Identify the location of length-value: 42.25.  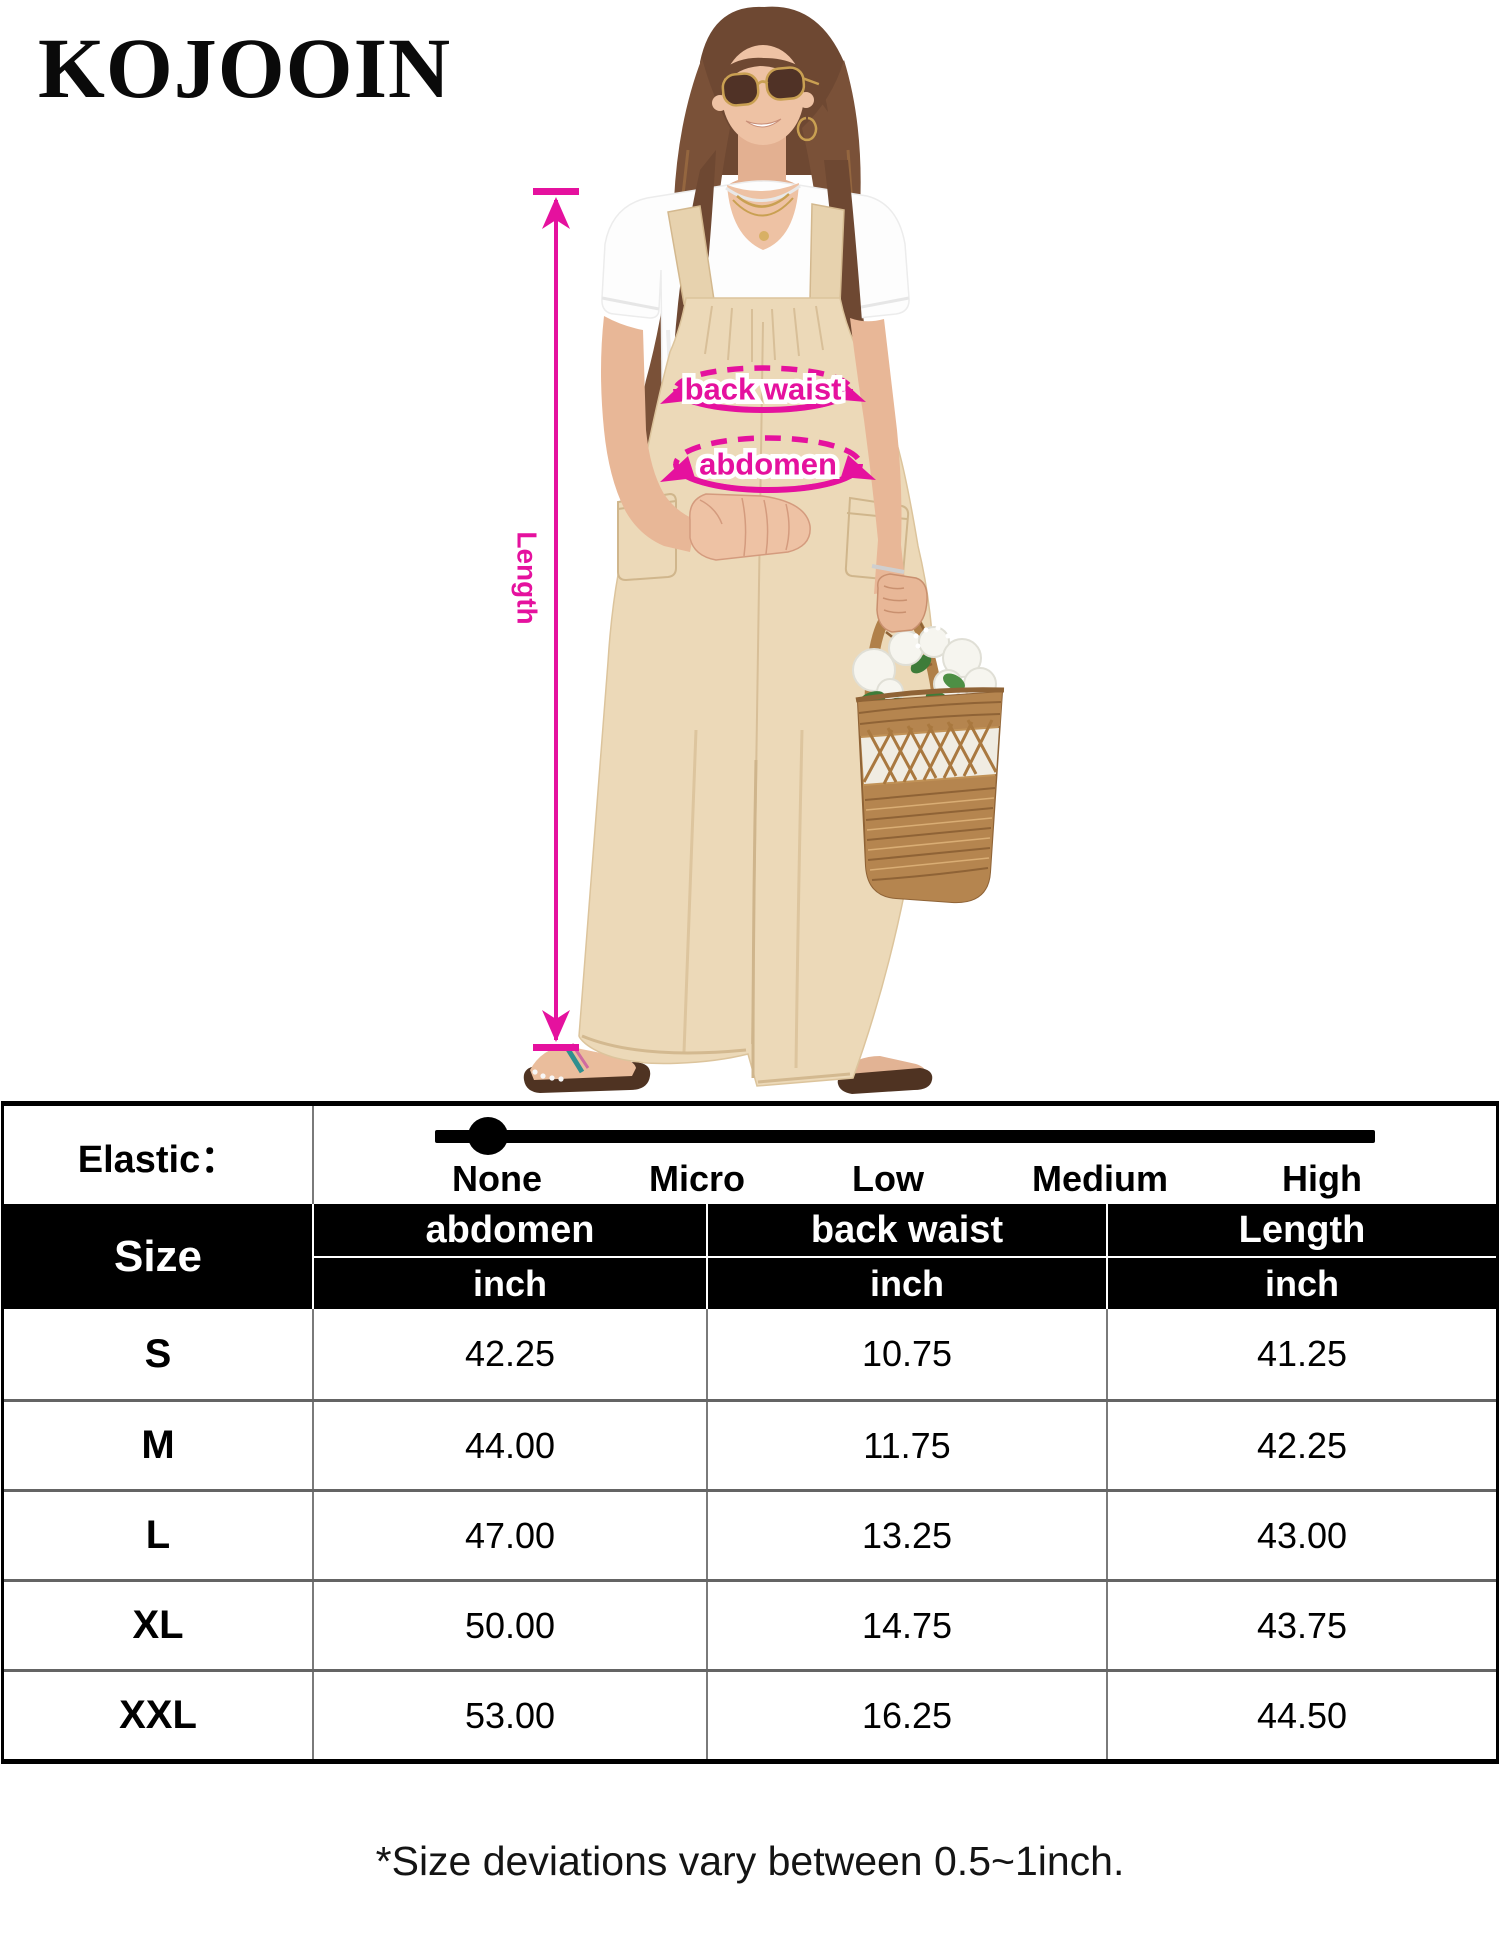
(1302, 1445).